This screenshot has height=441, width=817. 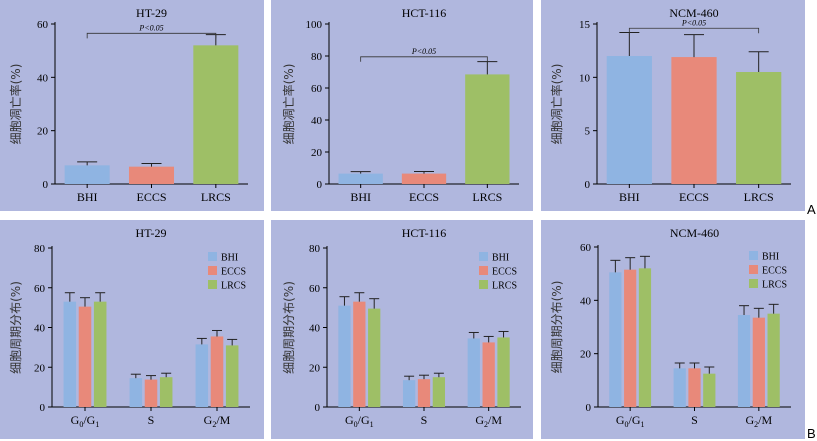 I want to click on chart-svg: HT-29 细胞凋亡率(%) 0 20 40 60 BHI ECCS LRCS P<0.05, so click(x=128, y=105).